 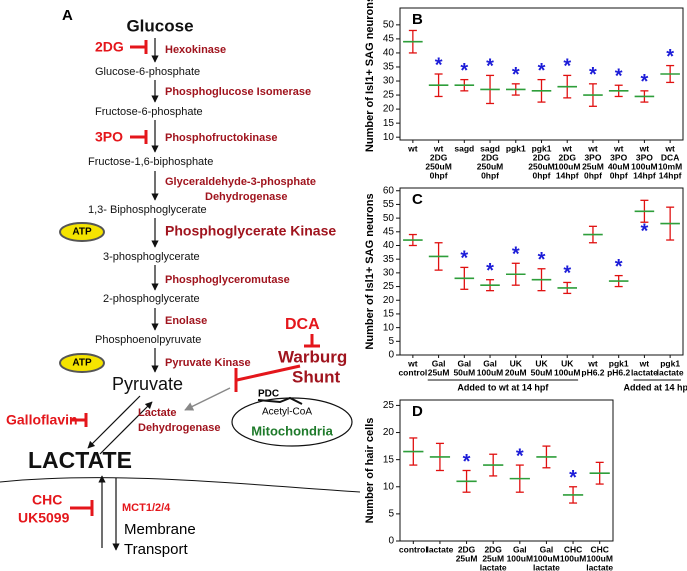 I want to click on metabolite: Phosphoenolpyruvate, so click(x=148, y=340).